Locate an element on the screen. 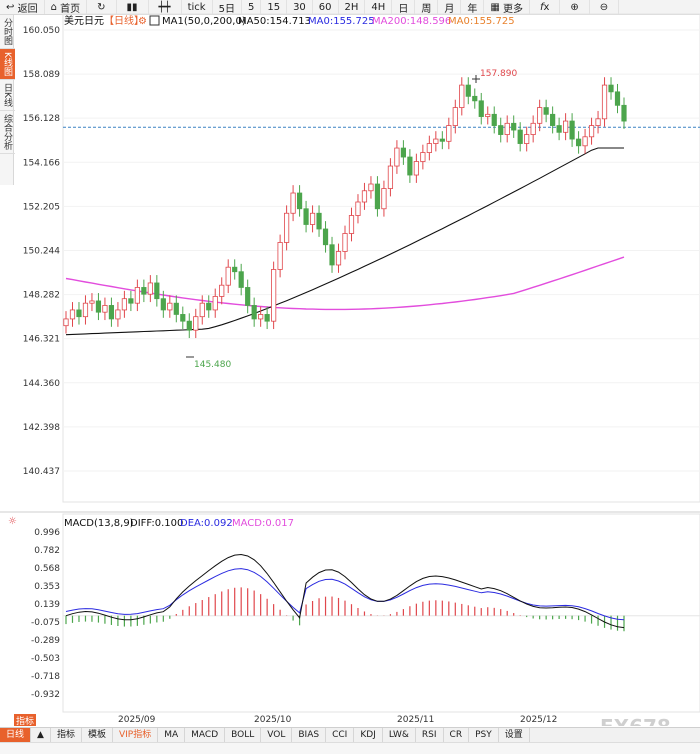 This screenshot has height=754, width=700. tab-boll: BOLL is located at coordinates (243, 735).